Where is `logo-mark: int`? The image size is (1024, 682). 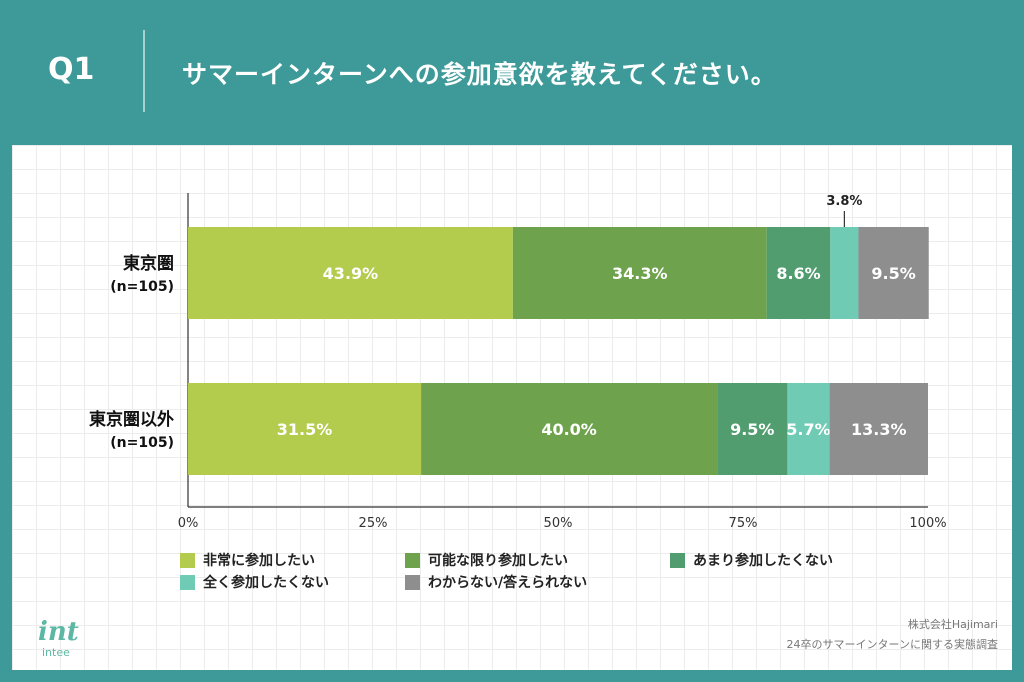
logo-mark: int is located at coordinates (58, 632).